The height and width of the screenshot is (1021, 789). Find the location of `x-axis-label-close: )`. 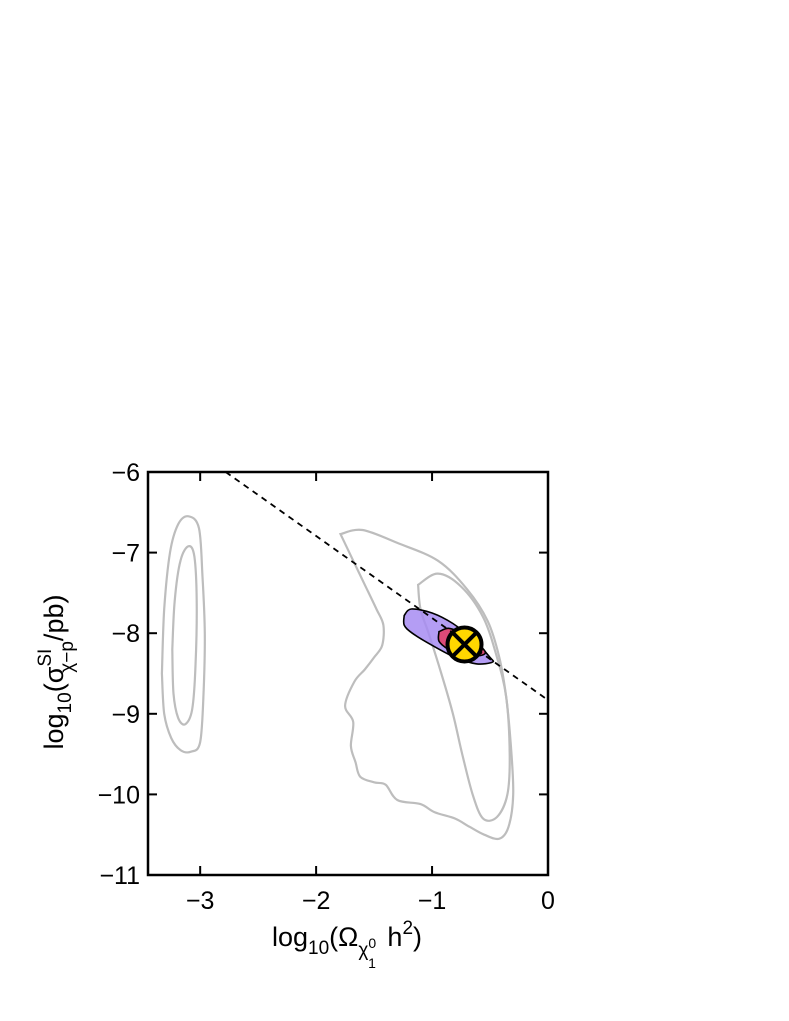

x-axis-label-close: ) is located at coordinates (417, 937).